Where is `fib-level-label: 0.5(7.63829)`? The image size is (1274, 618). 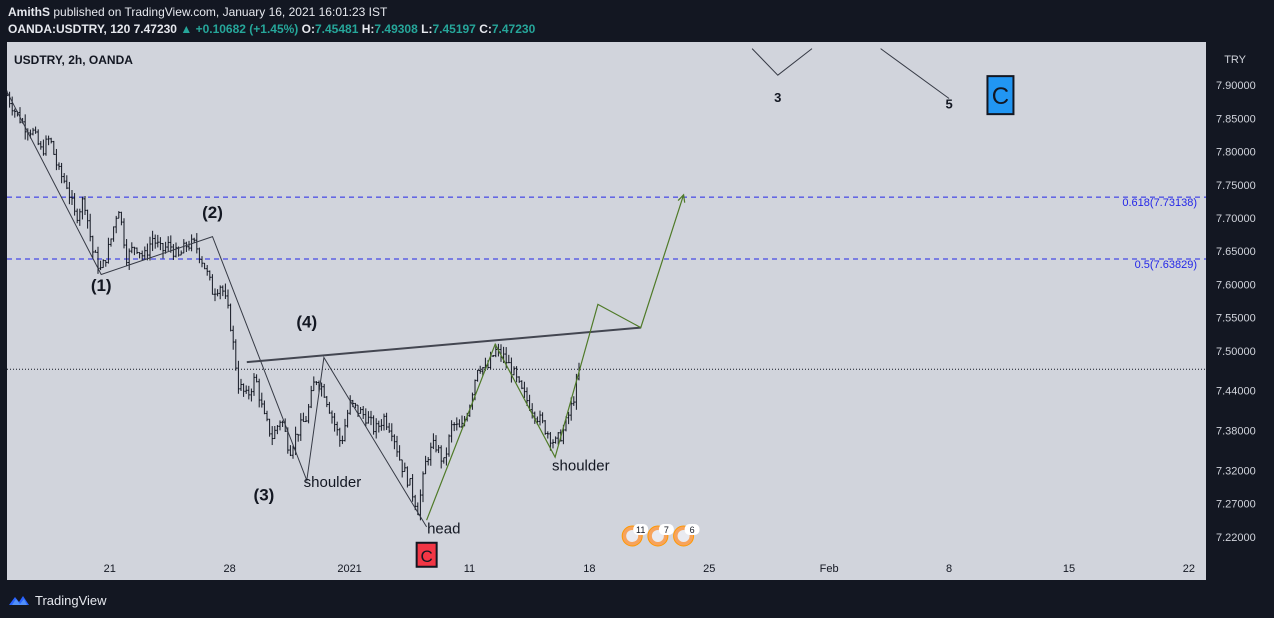
fib-level-label: 0.5(7.63829) is located at coordinates (1166, 265).